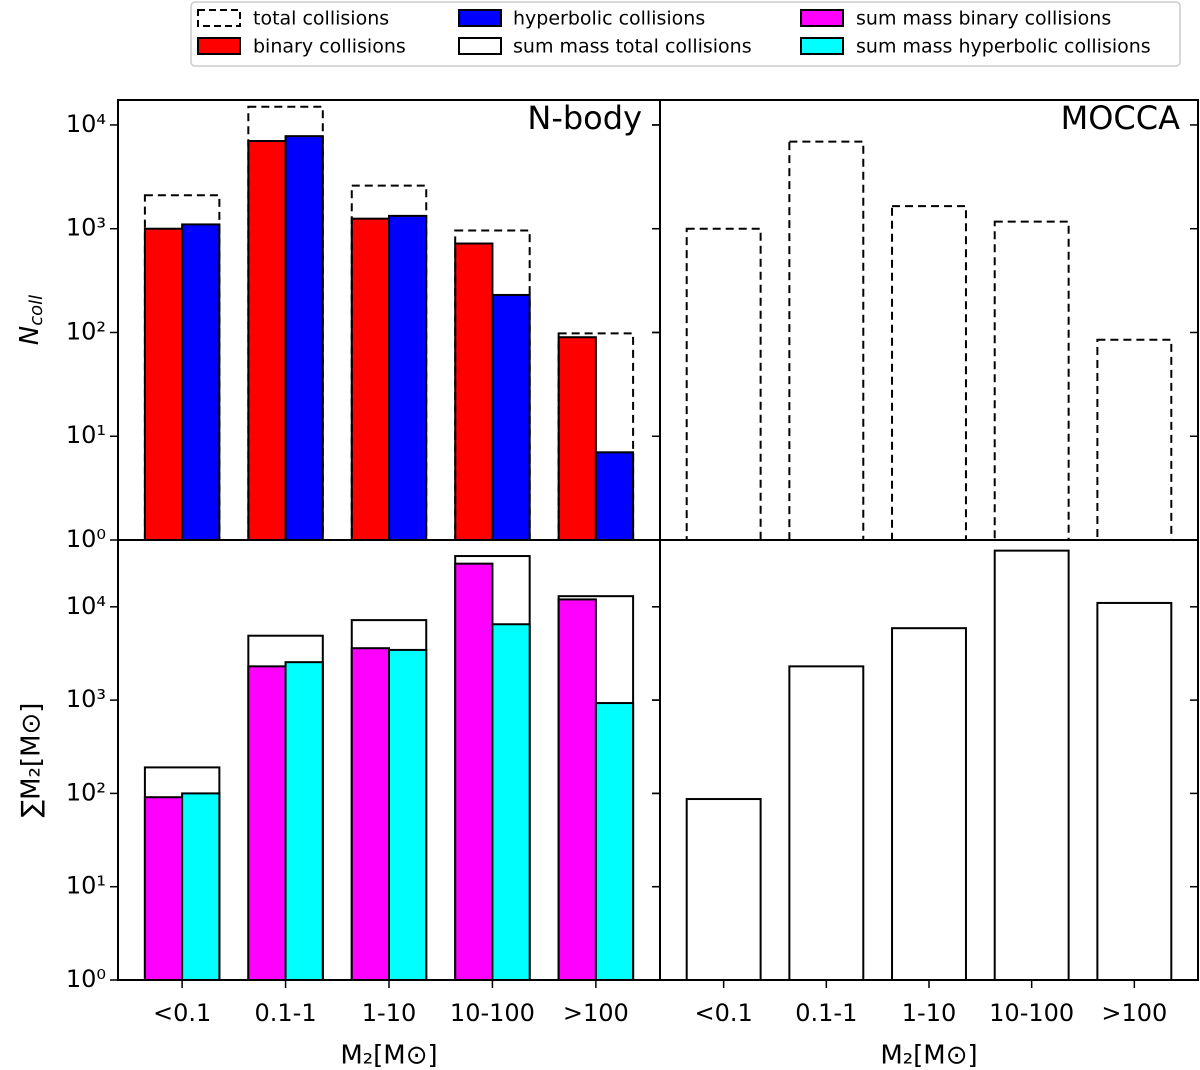 The height and width of the screenshot is (1070, 1200). I want to click on legend-box, so click(685, 34).